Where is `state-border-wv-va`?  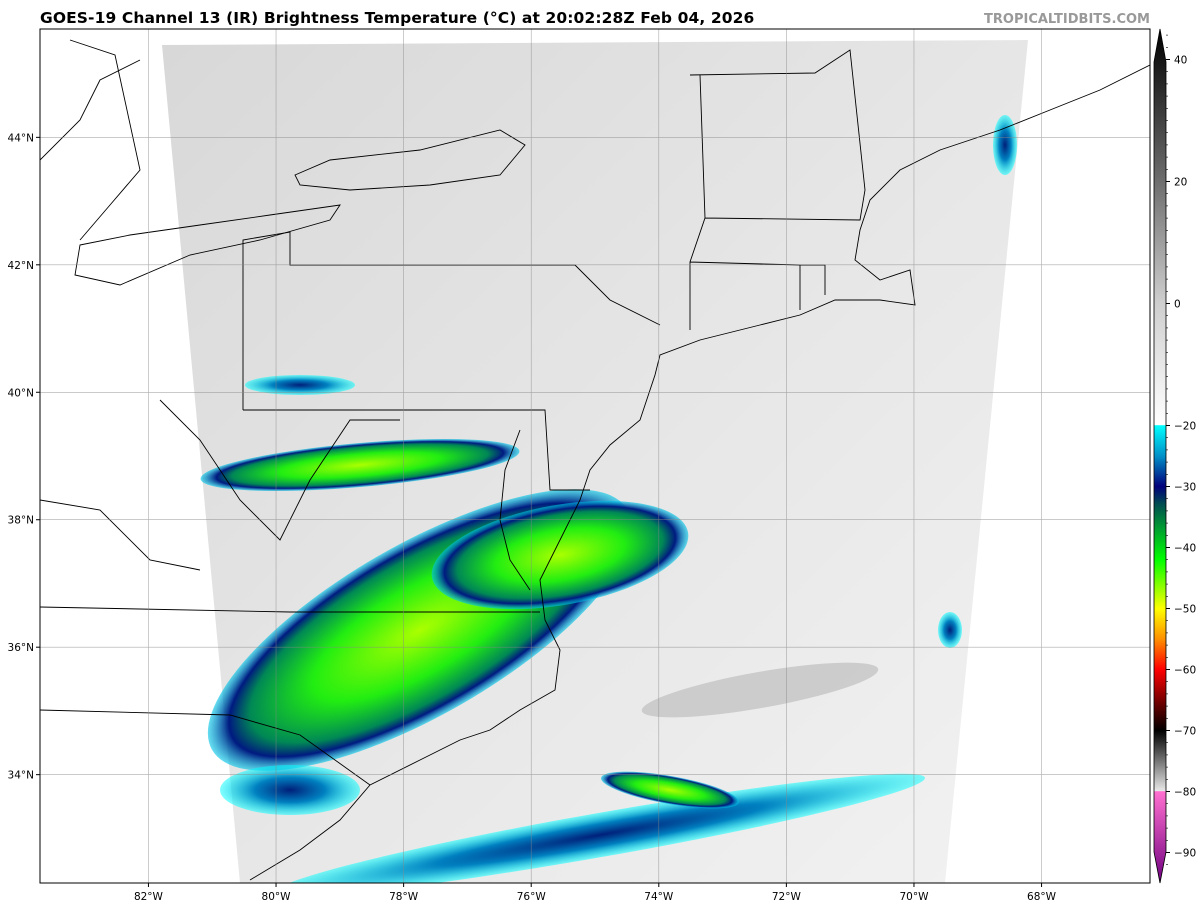
state-border-wv-va is located at coordinates (279, 470).